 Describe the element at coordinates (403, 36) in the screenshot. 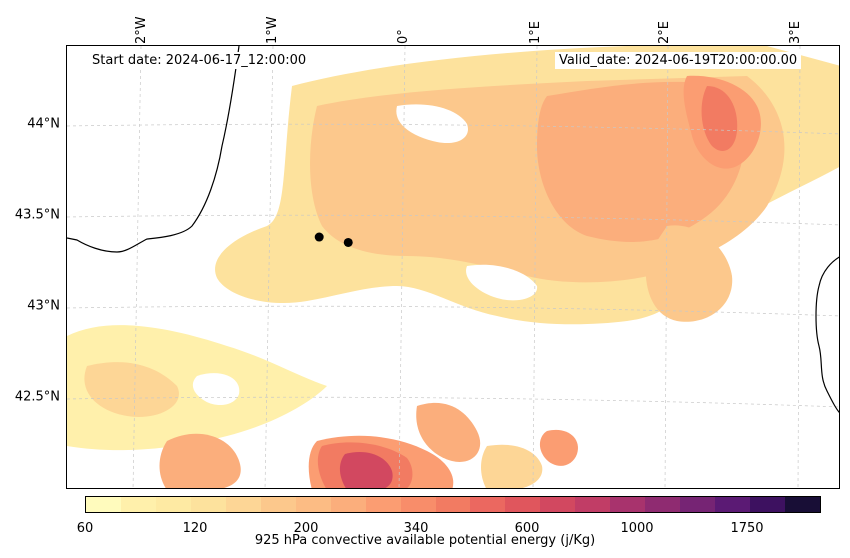

I see `lon-label-0: 0°` at that location.